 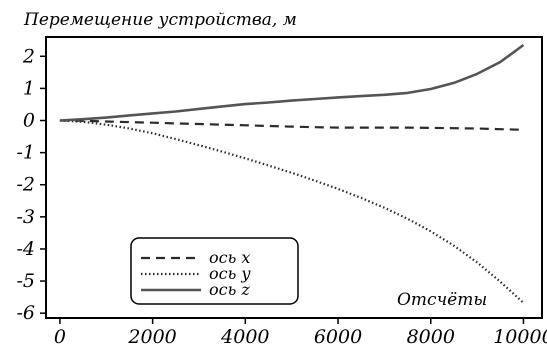 What do you see at coordinates (338, 335) in the screenshot?
I see `x-tick-label: 6000` at bounding box center [338, 335].